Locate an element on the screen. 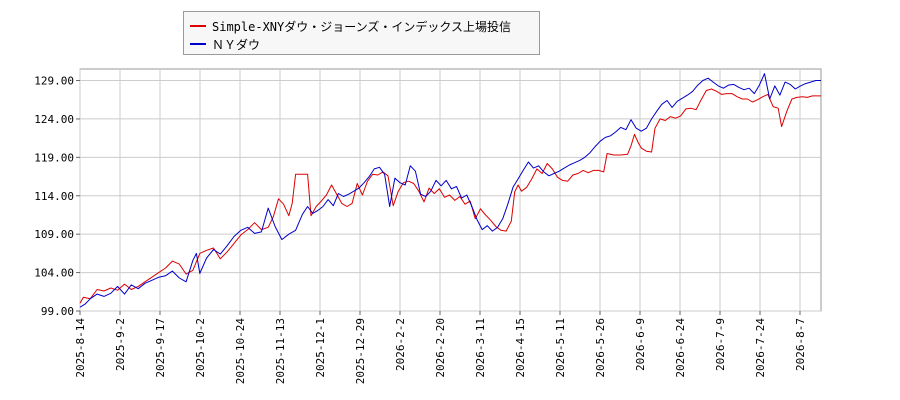 This screenshot has width=900, height=400. legend: Simple-XNYダウ・ジョーンズ・インデックス上場投信 ＮＹダウ is located at coordinates (361, 33).